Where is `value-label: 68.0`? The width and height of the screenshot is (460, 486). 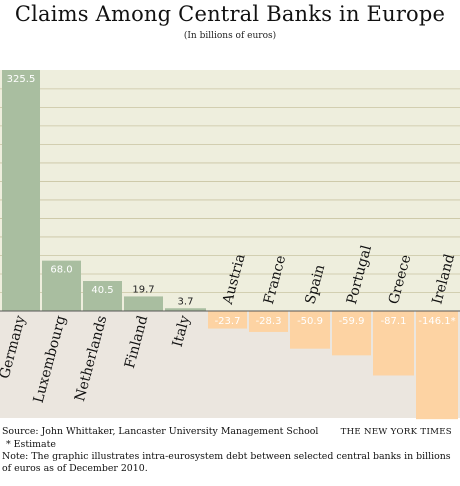 value-label: 68.0 is located at coordinates (61, 270).